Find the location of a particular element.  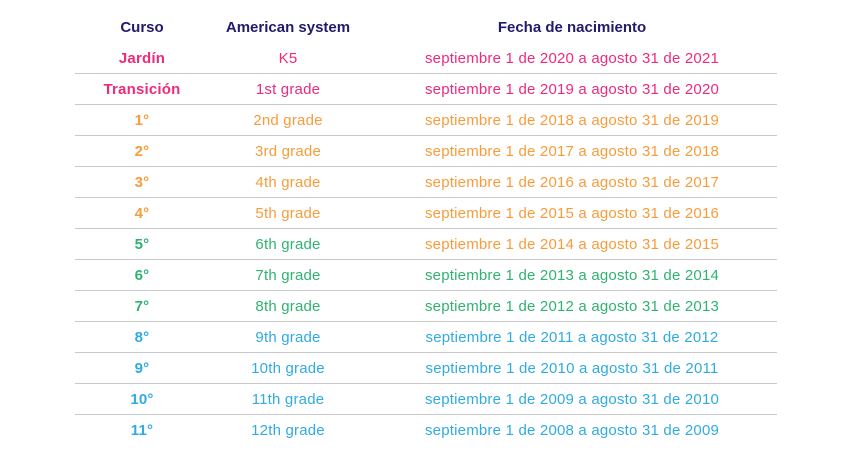

birth-date-cell: septiembre 1 de 2017 a agosto 31 de 2018 is located at coordinates (572, 151).